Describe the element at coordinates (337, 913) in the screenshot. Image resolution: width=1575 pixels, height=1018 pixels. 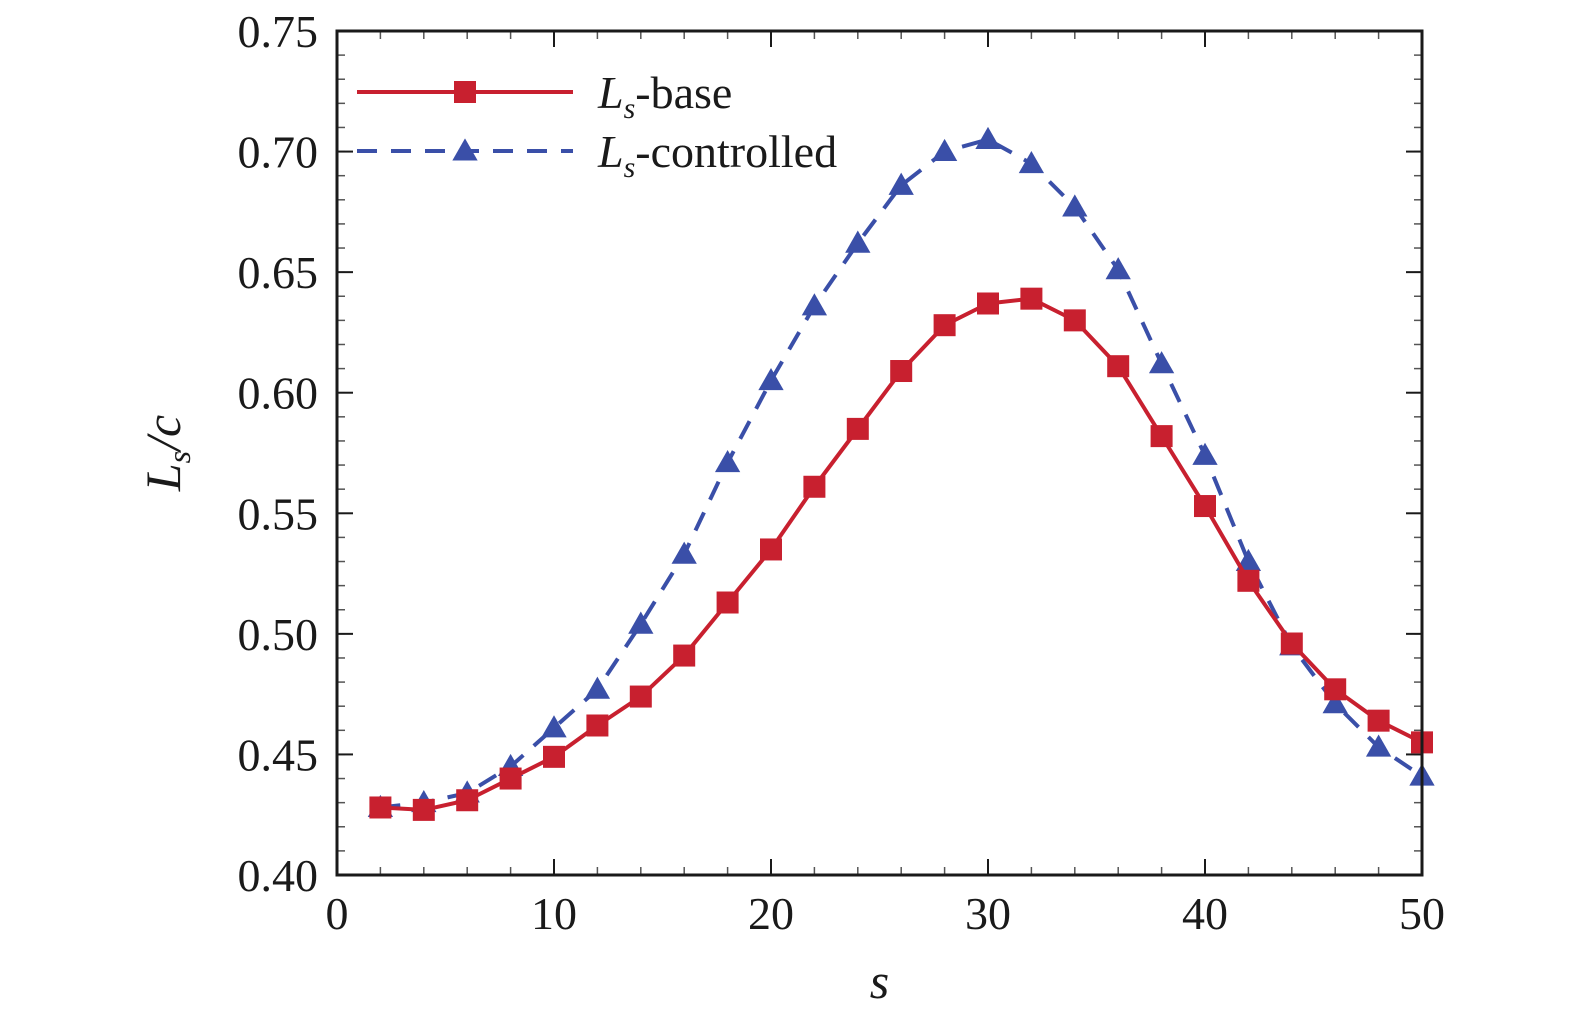
I see `x-tick-label: 0` at that location.